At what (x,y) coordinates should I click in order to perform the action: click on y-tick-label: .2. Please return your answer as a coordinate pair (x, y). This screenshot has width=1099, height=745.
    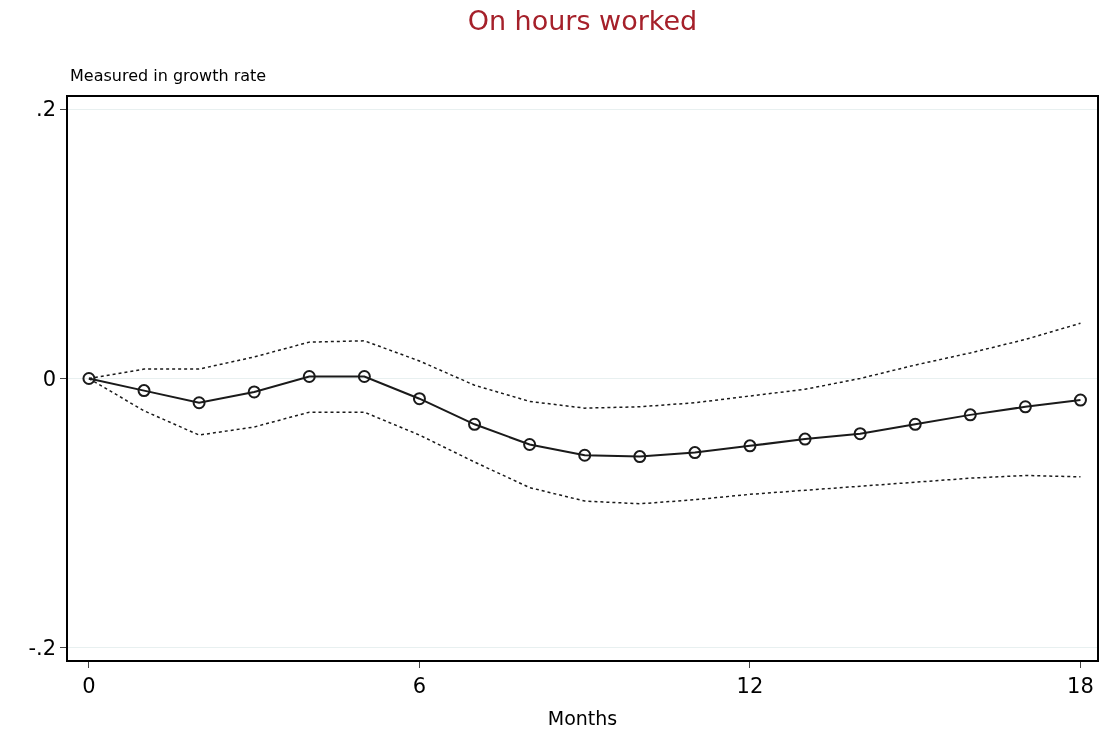
    Looking at the image, I should click on (46, 109).